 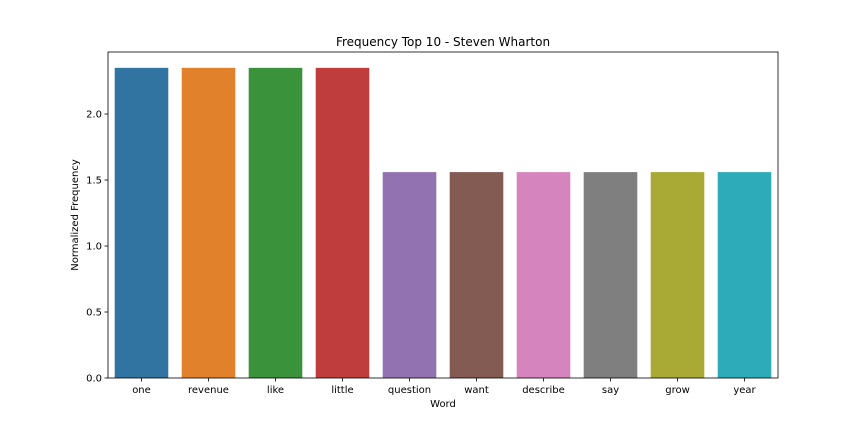 What do you see at coordinates (476, 390) in the screenshot?
I see `x-tick-label: want` at bounding box center [476, 390].